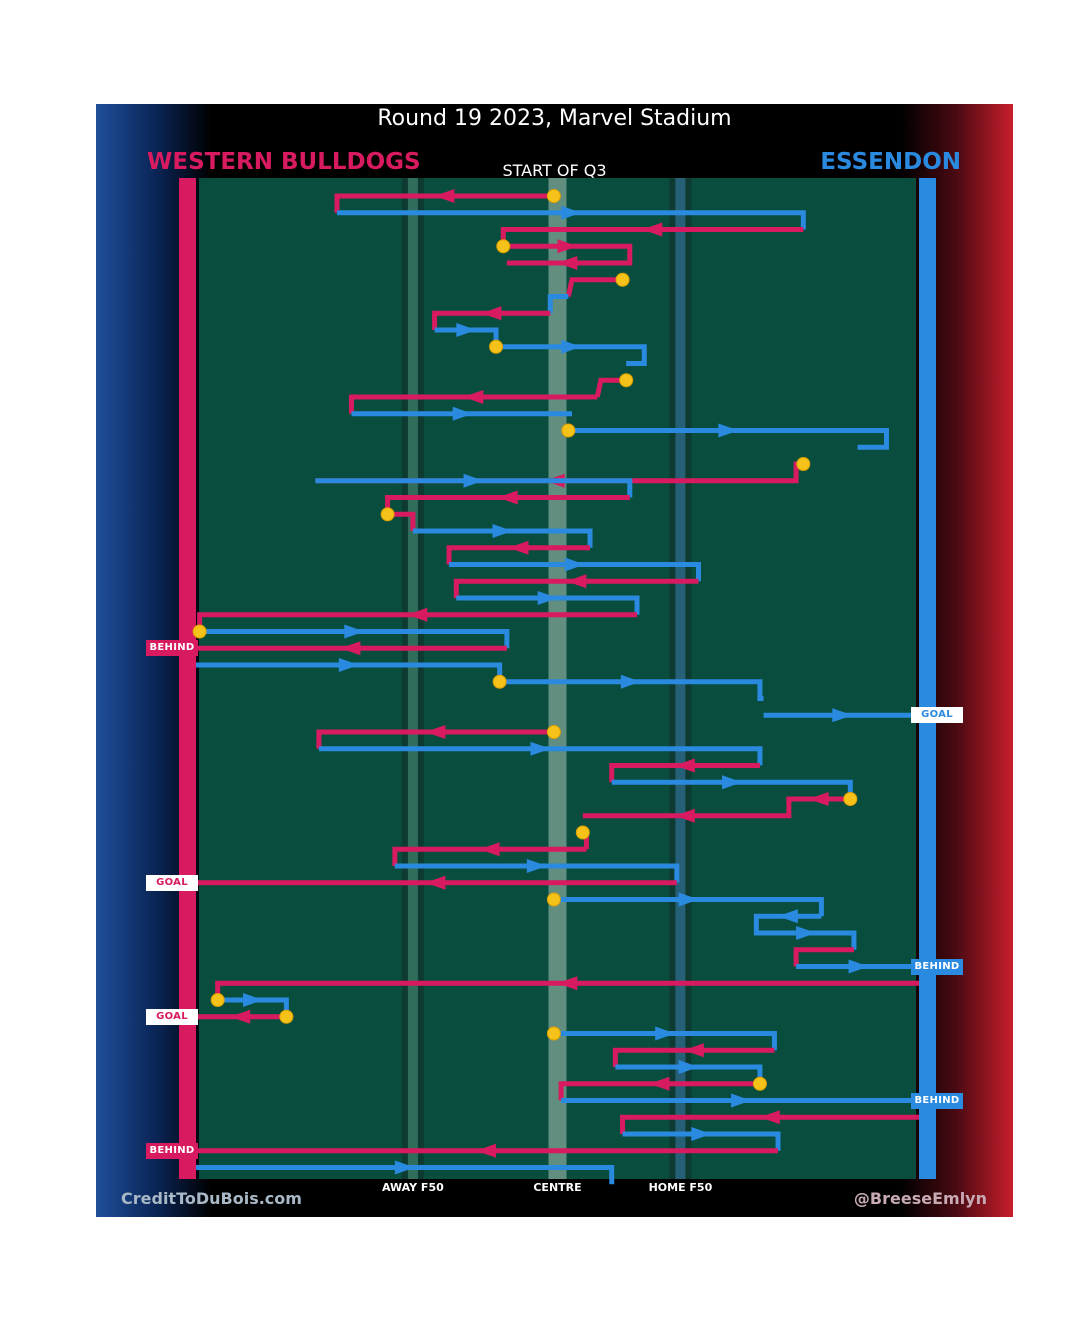 The height and width of the screenshot is (1335, 1080). I want to click on away-goal-line, so click(927, 678).